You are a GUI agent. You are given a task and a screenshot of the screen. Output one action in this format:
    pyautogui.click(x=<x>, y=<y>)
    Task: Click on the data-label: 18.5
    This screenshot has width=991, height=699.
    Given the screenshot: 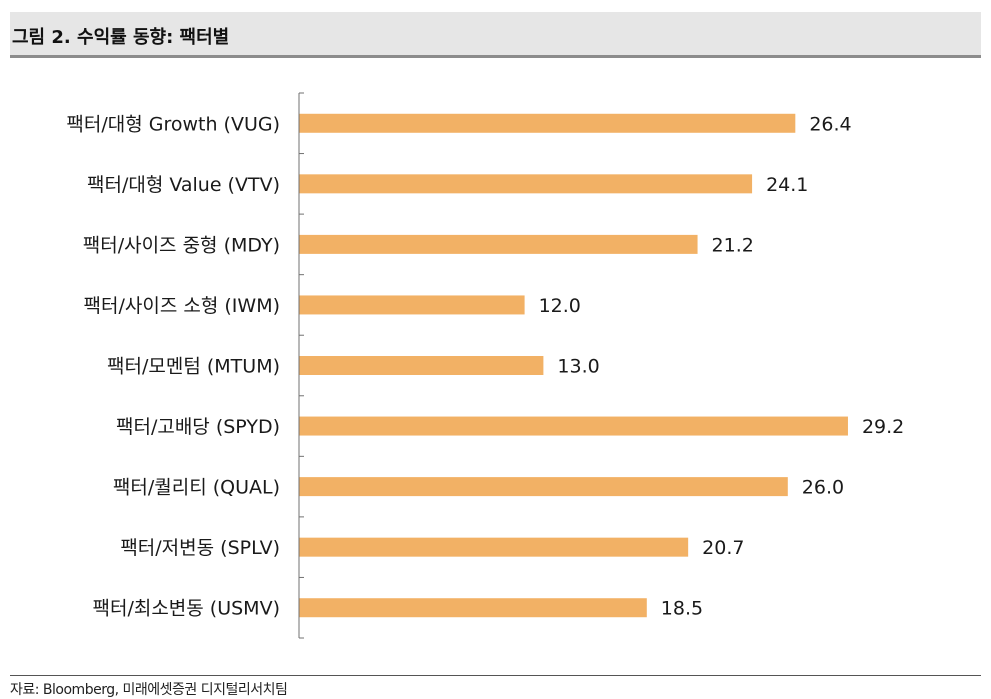 What is the action you would take?
    pyautogui.click(x=682, y=609)
    